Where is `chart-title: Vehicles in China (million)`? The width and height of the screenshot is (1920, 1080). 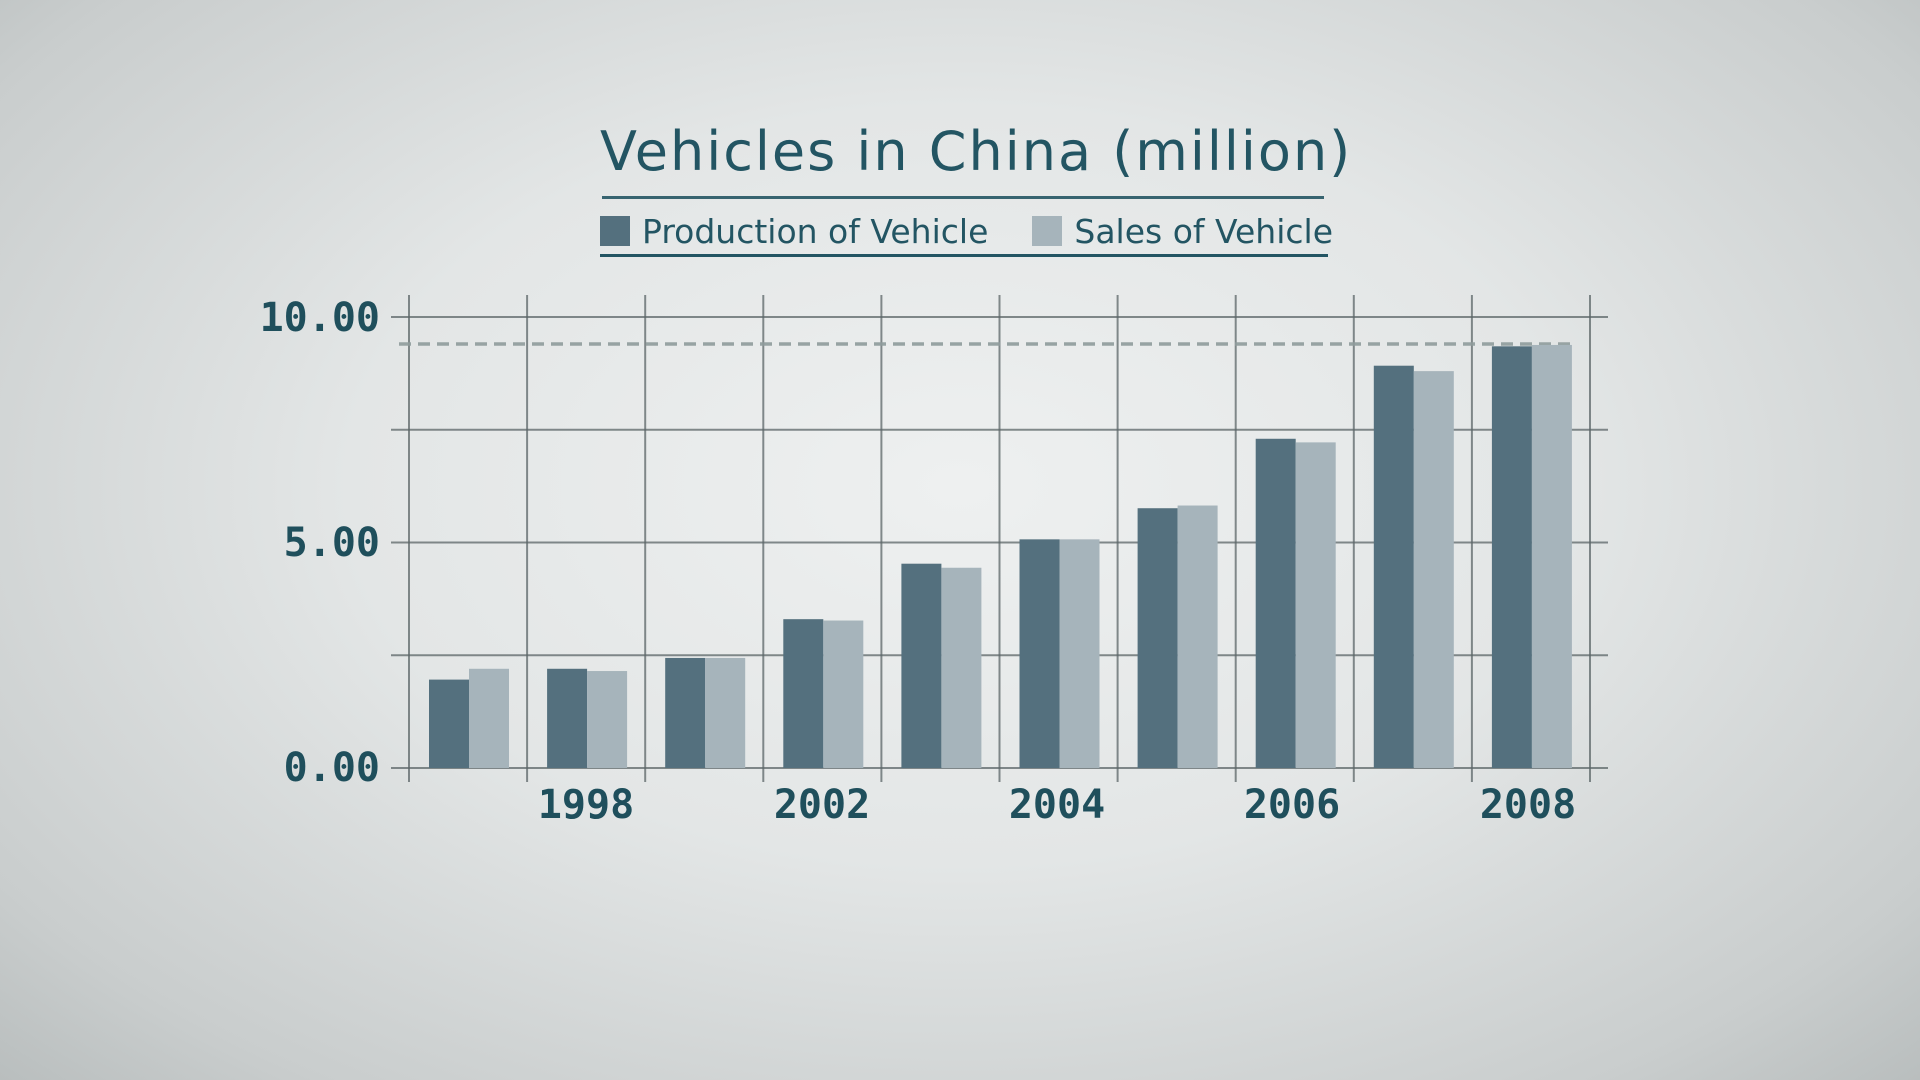 chart-title: Vehicles in China (million) is located at coordinates (976, 151).